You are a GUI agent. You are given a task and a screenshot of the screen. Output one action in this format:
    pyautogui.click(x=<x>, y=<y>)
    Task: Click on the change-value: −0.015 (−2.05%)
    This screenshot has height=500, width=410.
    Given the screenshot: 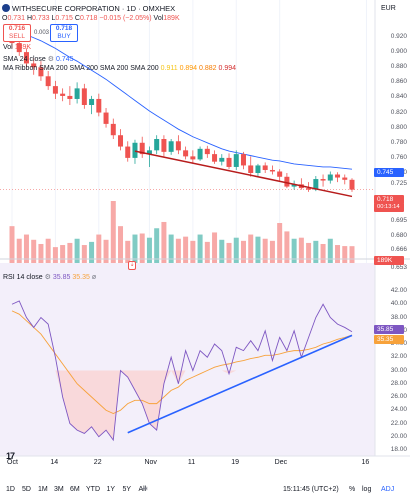 What is the action you would take?
    pyautogui.click(x=125, y=18)
    